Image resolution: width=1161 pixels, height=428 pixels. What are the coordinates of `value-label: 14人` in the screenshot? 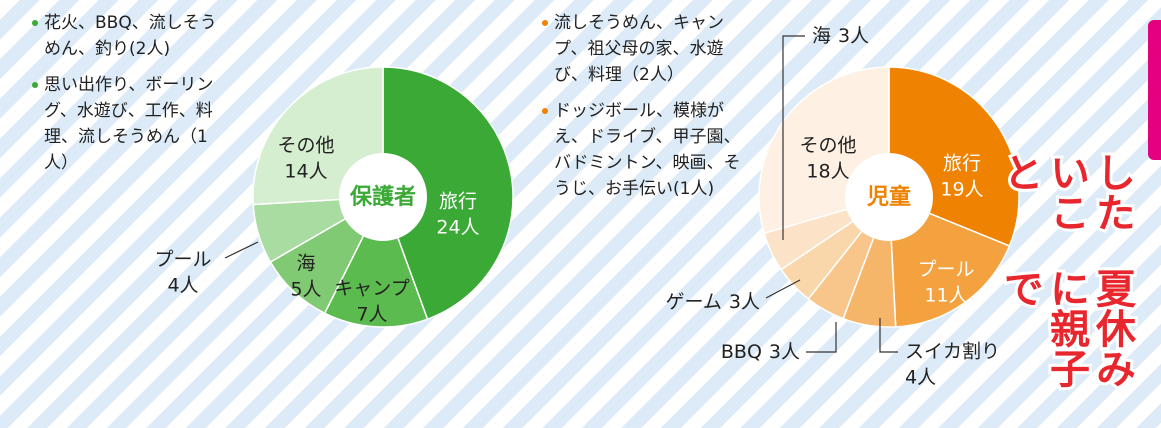 It's located at (305, 172).